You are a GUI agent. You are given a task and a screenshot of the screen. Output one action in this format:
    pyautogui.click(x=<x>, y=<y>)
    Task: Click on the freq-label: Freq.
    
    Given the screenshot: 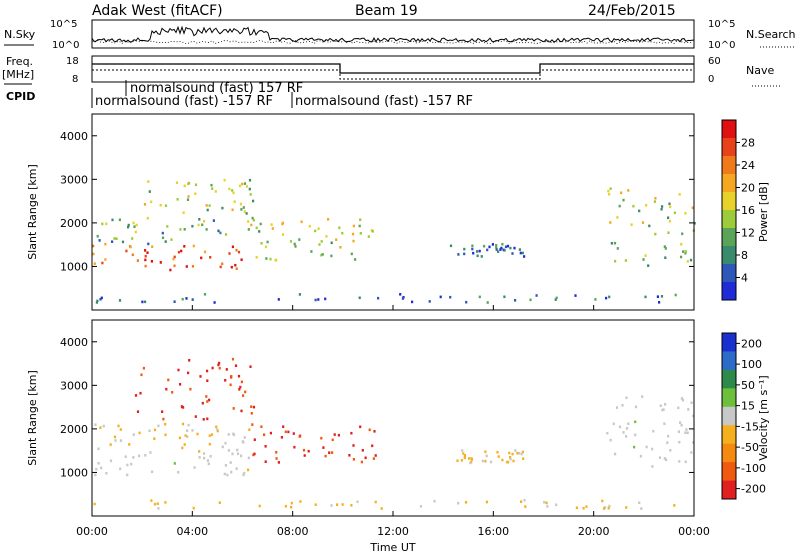 What is the action you would take?
    pyautogui.click(x=19, y=61)
    